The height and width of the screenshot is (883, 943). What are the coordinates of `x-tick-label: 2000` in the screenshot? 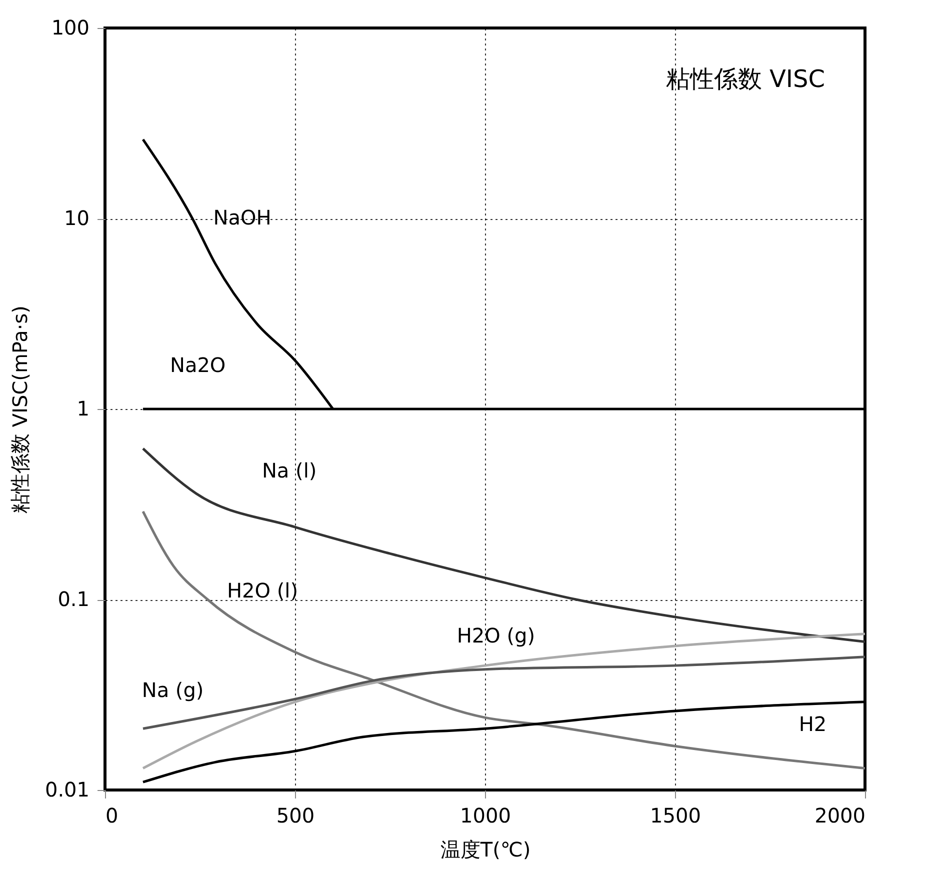 It's located at (840, 816).